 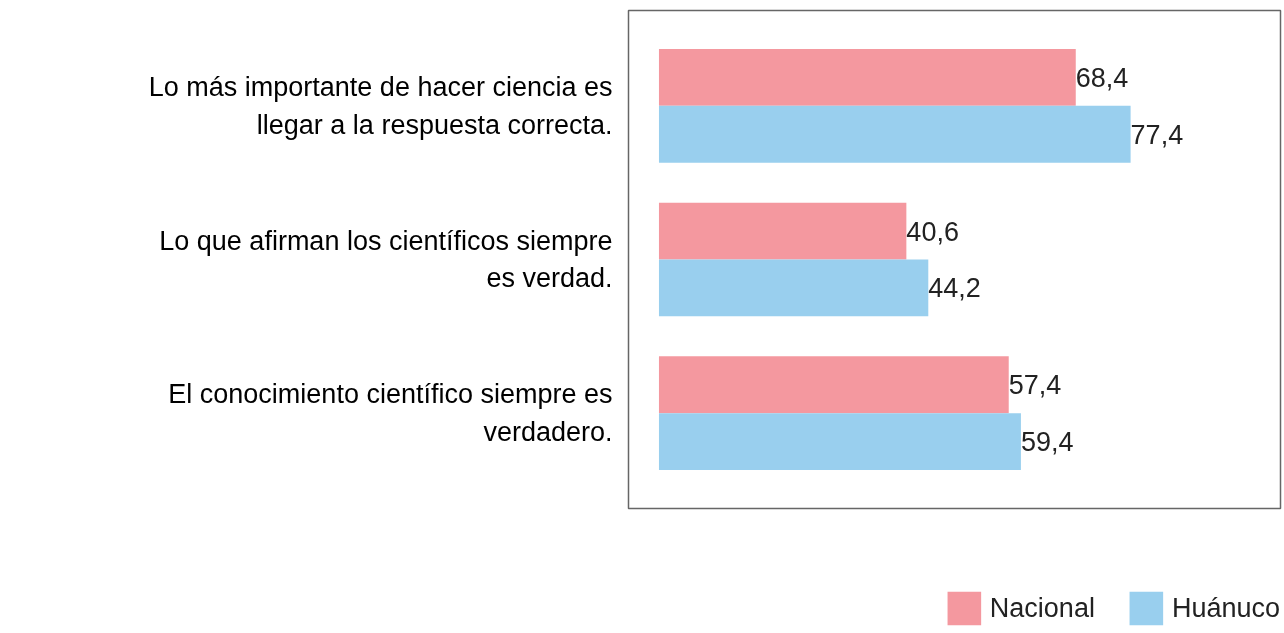 I want to click on data-label: 40,6, so click(x=932, y=231).